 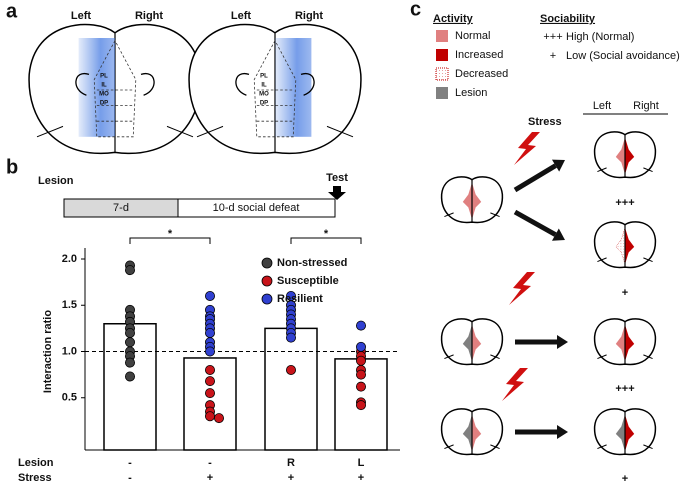 What do you see at coordinates (69, 351) in the screenshot?
I see `y-tick-label: 1.0` at bounding box center [69, 351].